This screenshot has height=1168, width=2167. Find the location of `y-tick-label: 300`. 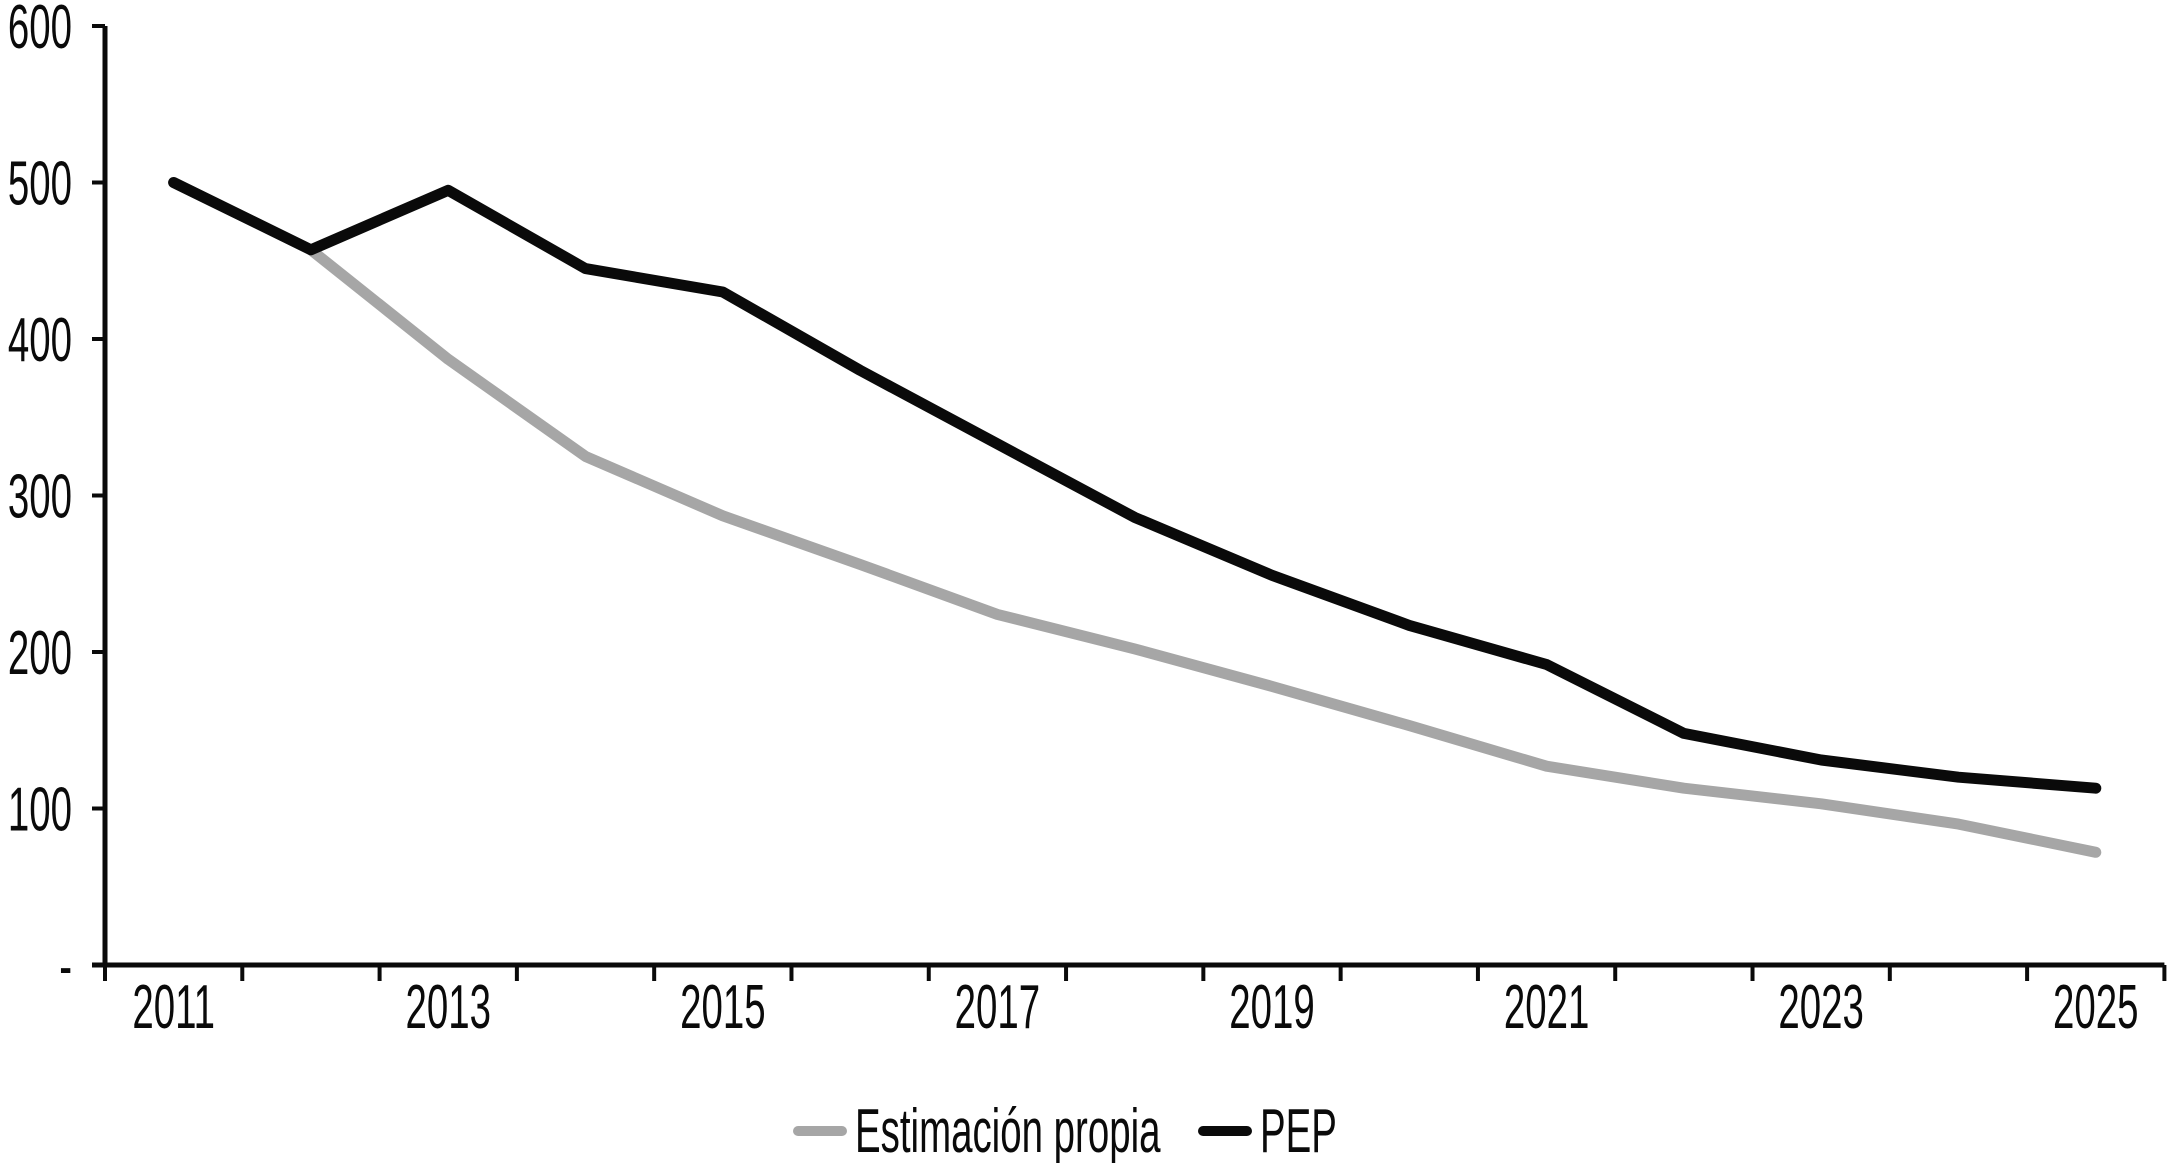

y-tick-label: 300 is located at coordinates (40, 496).